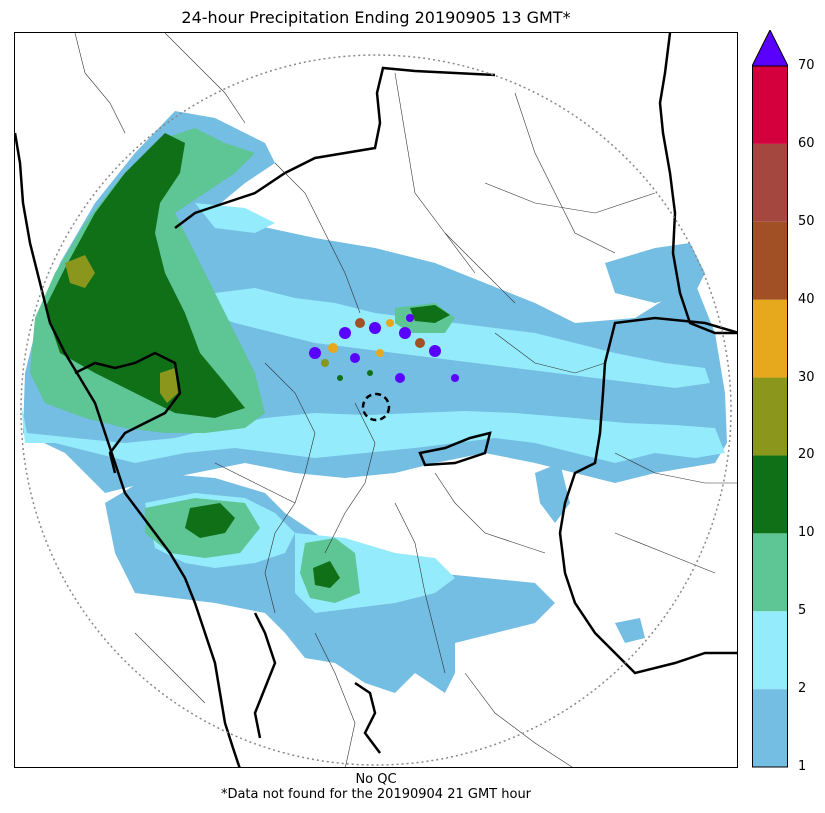 This screenshot has width=825, height=813. Describe the element at coordinates (802, 611) in the screenshot. I see `colorbar-tick-label: 5` at that location.